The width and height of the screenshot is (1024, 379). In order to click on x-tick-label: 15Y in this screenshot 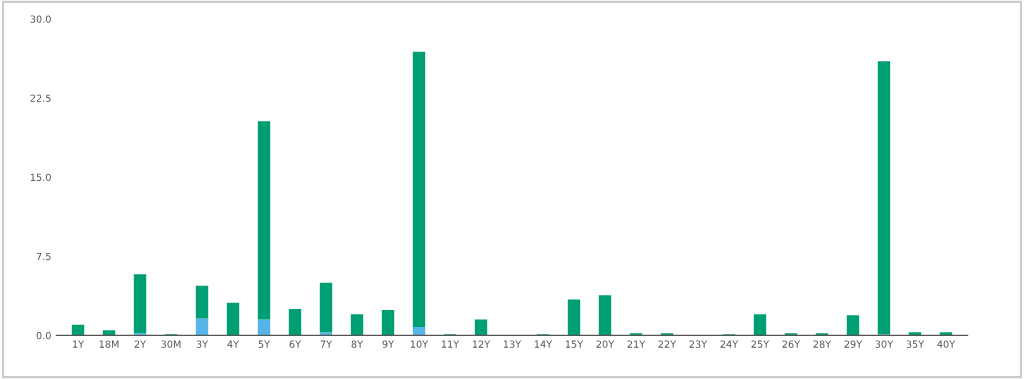, I will do `click(574, 344)`.